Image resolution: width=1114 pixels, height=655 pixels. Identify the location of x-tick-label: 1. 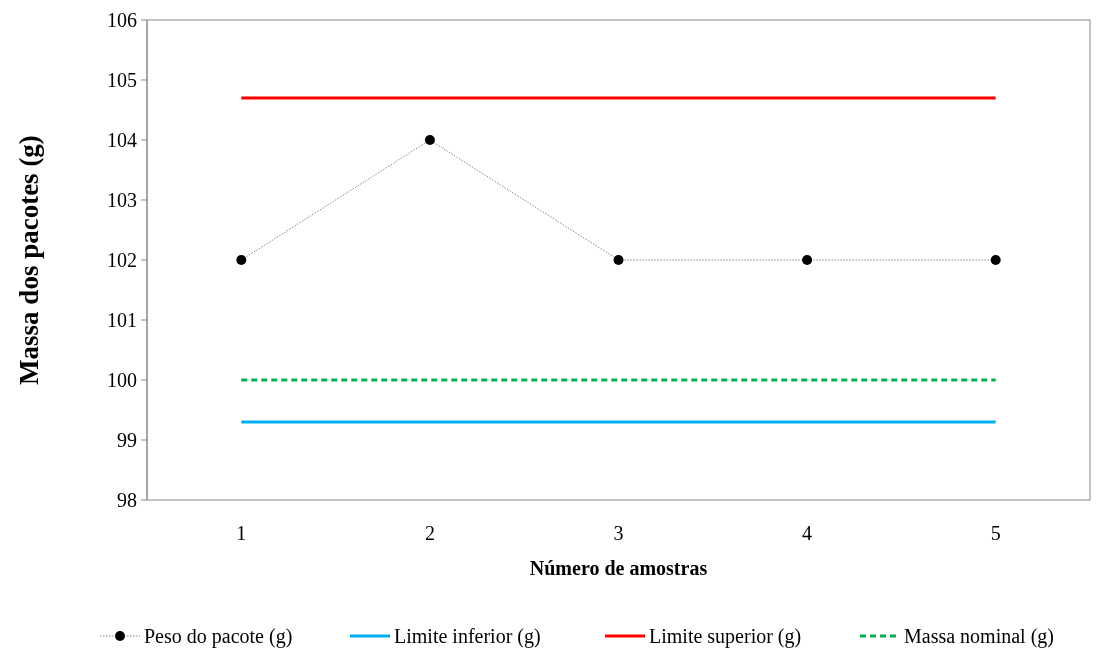
(241, 533).